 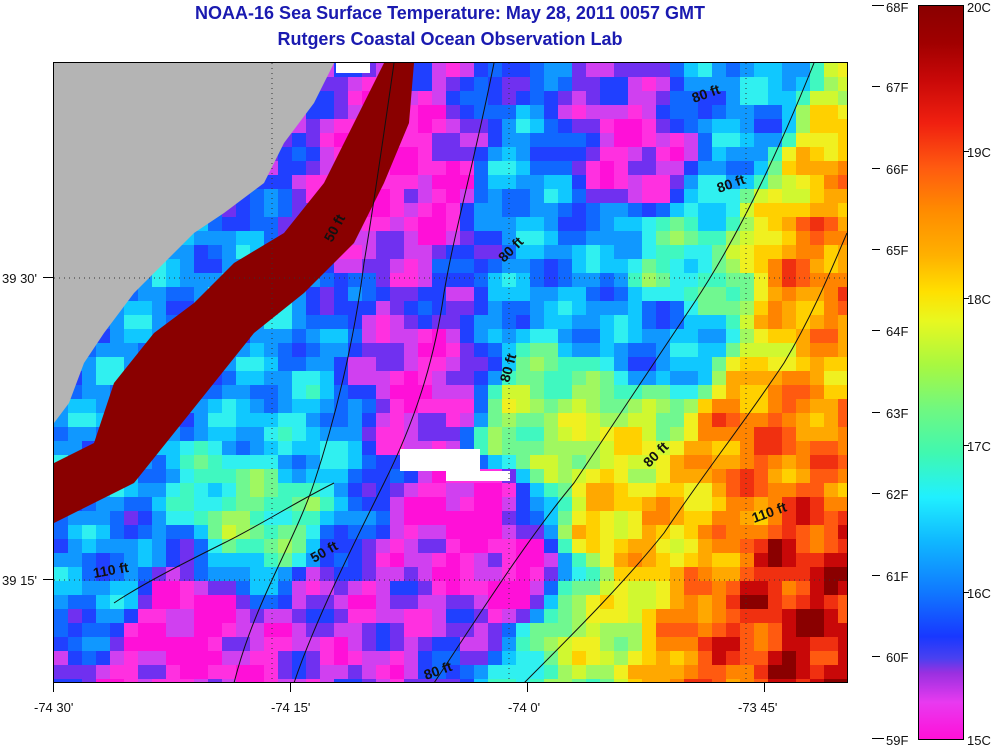 What do you see at coordinates (897, 7) in the screenshot?
I see `colorbar-label-68f: 68F` at bounding box center [897, 7].